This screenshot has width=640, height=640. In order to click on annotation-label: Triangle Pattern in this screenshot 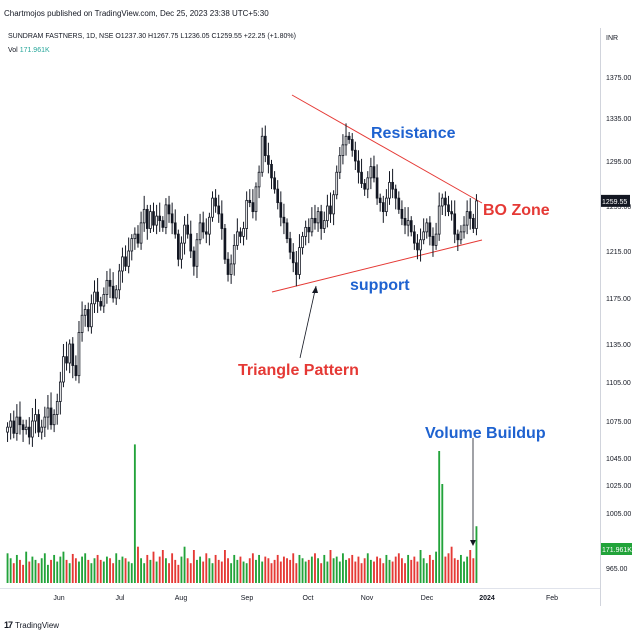, I will do `click(298, 370)`.